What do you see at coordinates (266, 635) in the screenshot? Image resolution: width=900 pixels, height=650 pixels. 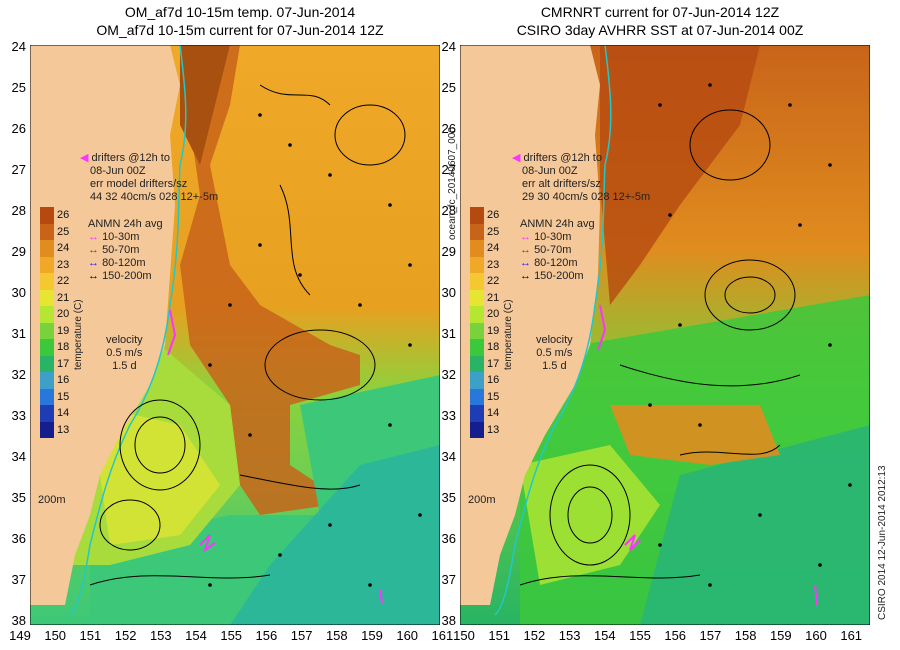 I see `longitude-tick-label: 156` at bounding box center [266, 635].